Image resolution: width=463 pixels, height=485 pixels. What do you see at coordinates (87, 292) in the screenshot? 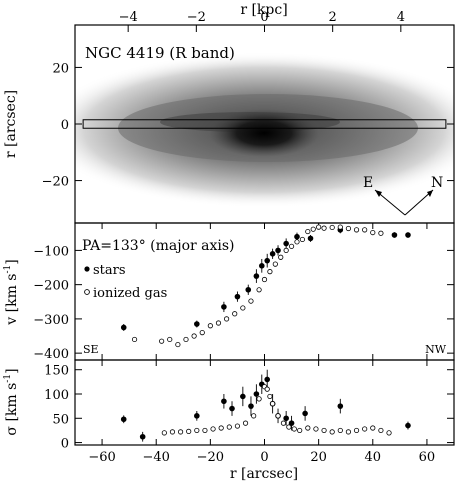
I see `legend-gas-marker` at bounding box center [87, 292].